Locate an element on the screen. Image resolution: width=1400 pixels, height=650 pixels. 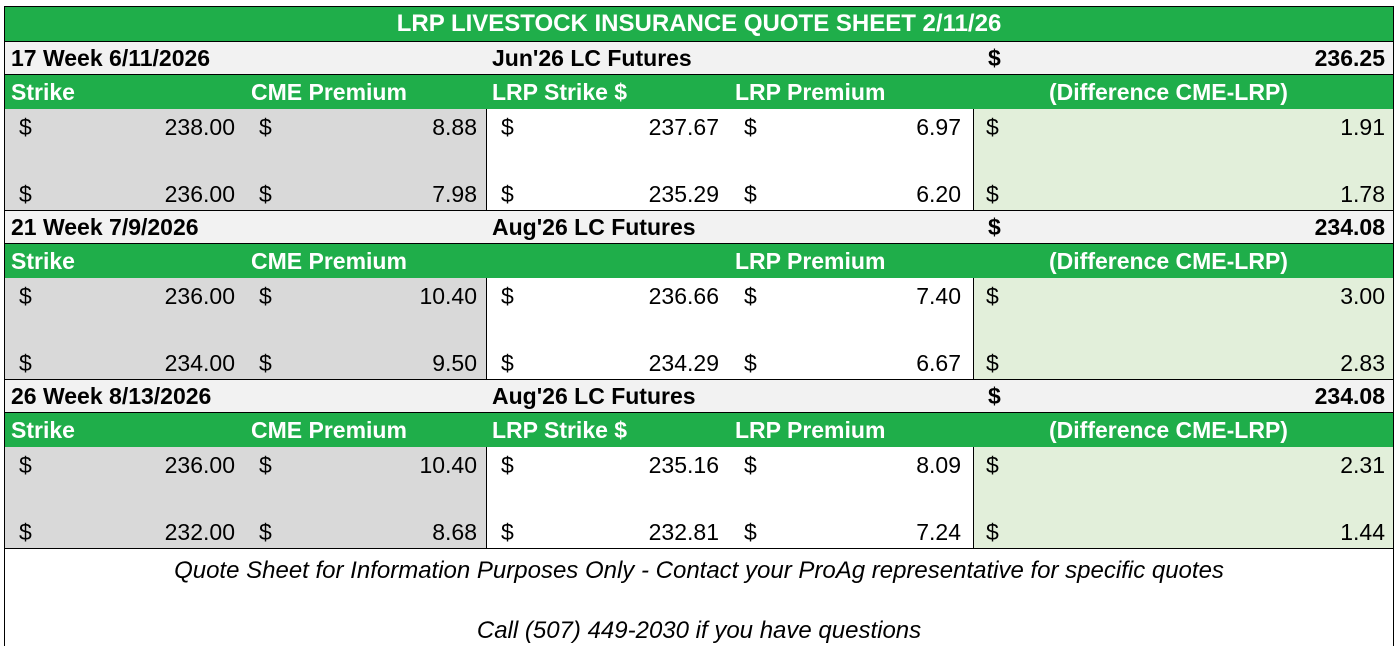
lrp-premium-value: 6.20 is located at coordinates (938, 194).